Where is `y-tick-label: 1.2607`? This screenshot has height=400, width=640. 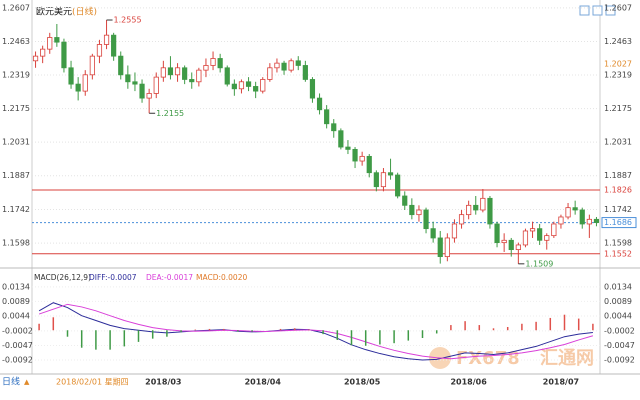
y-tick-label: 1.2607 is located at coordinates (16, 7).